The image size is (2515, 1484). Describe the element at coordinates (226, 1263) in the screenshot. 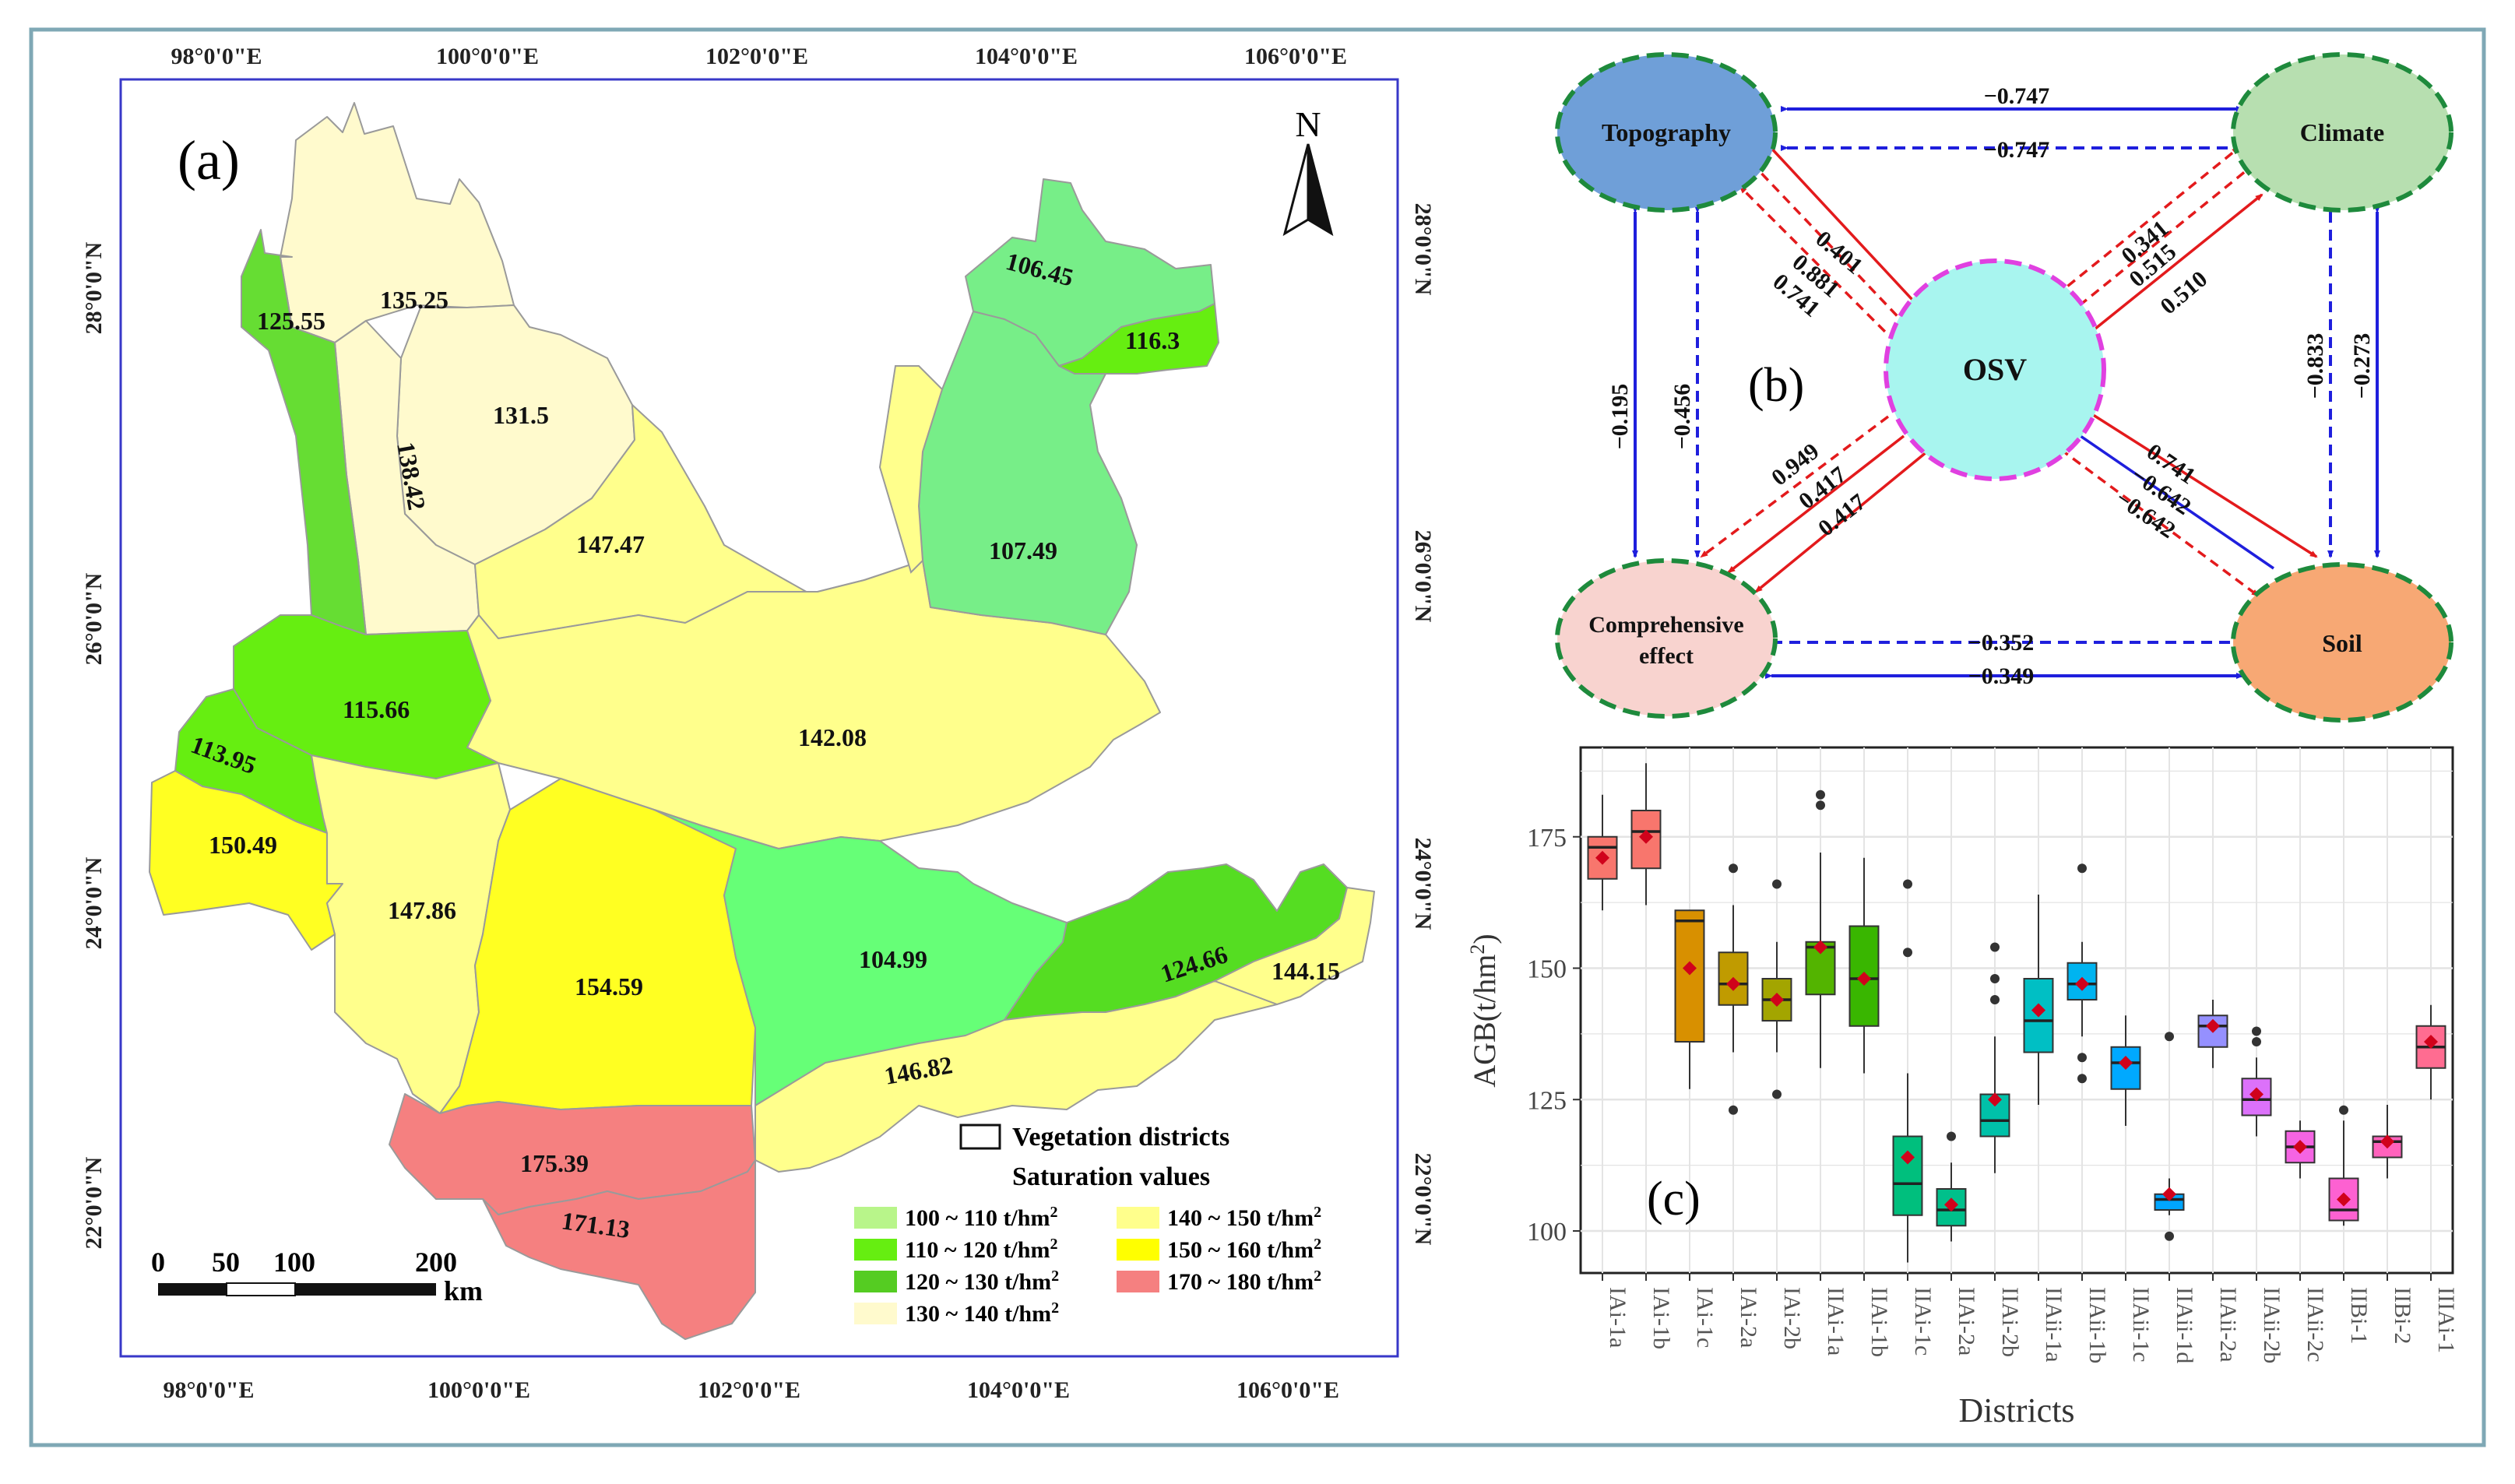

I see `scale-tick-50: 50` at that location.